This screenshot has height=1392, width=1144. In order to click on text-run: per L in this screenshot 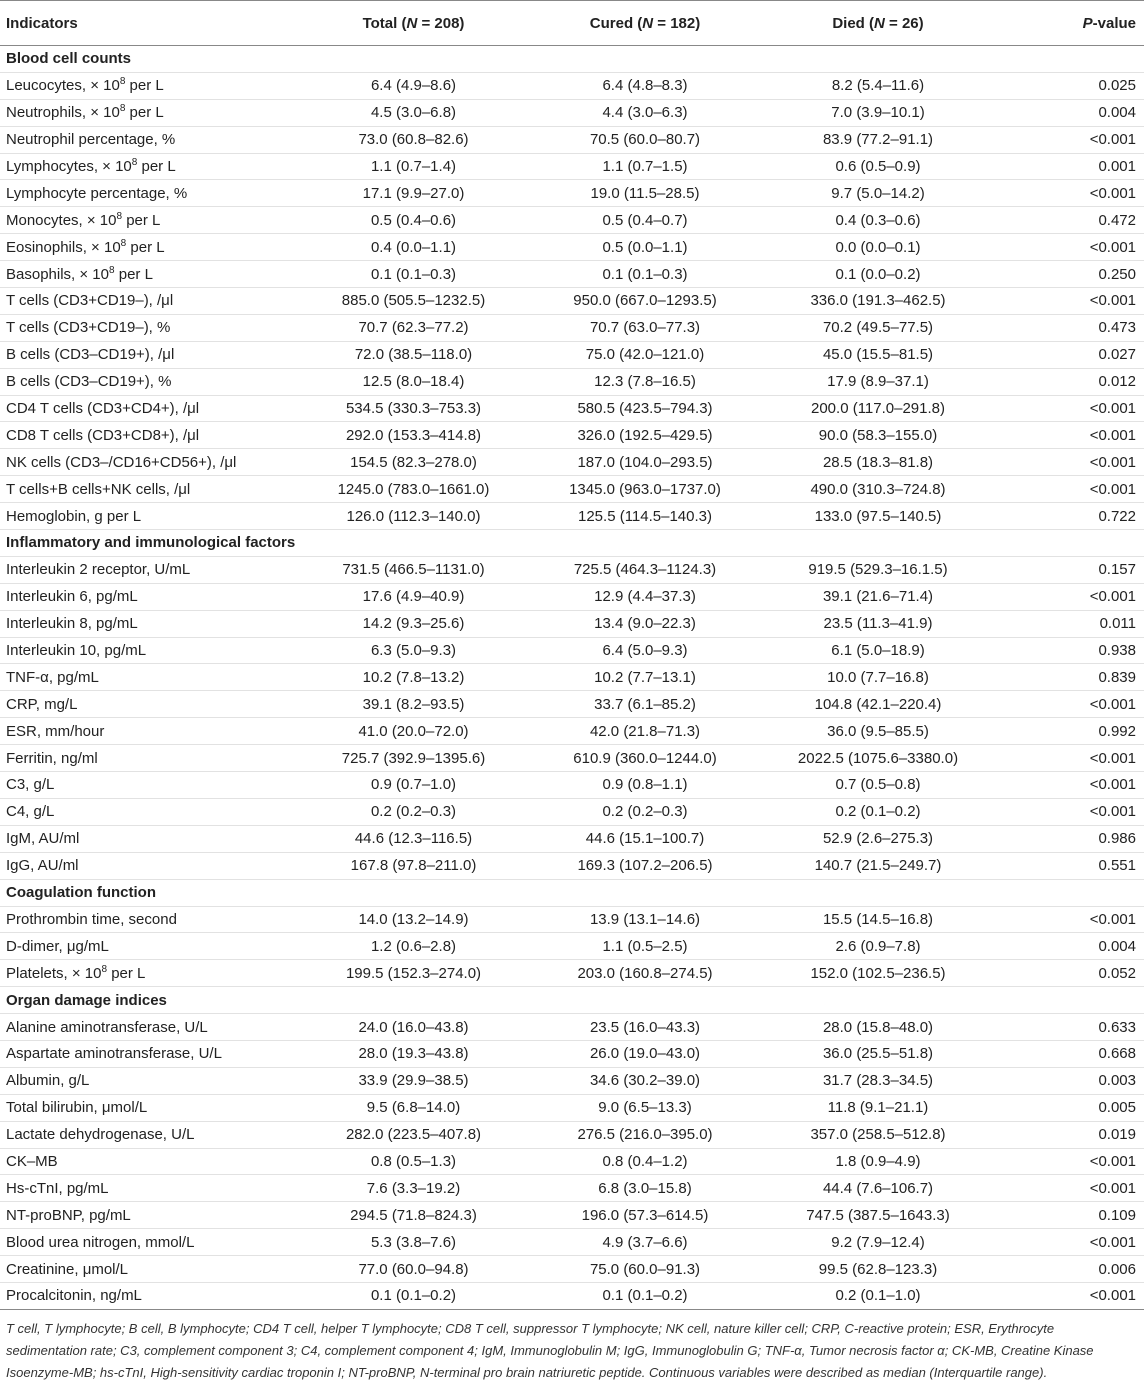, I will do `click(144, 113)`.